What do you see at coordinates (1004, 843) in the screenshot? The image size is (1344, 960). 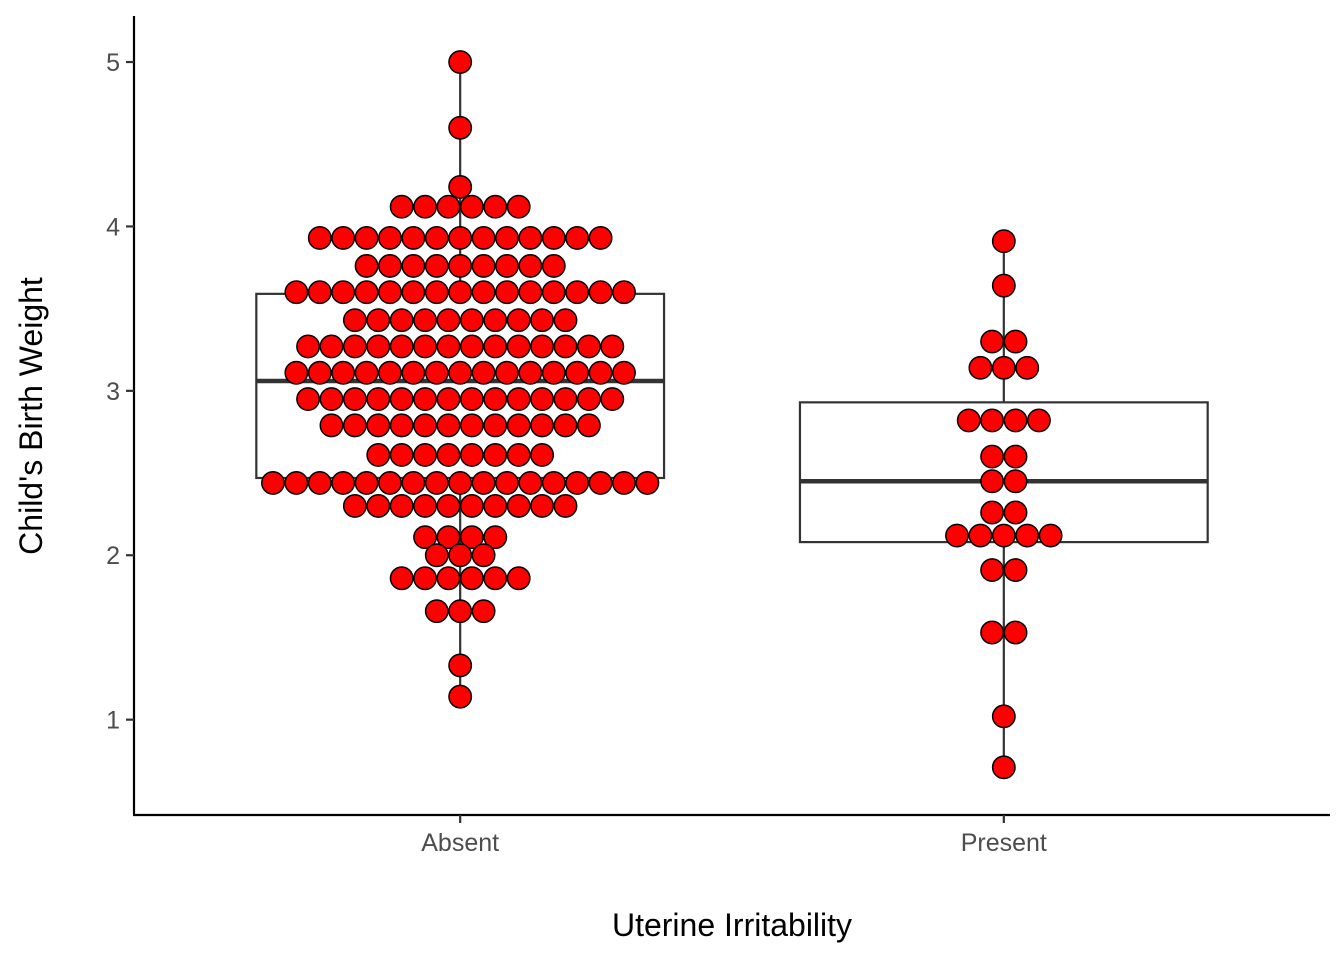 I see `x-tick-label: Present` at bounding box center [1004, 843].